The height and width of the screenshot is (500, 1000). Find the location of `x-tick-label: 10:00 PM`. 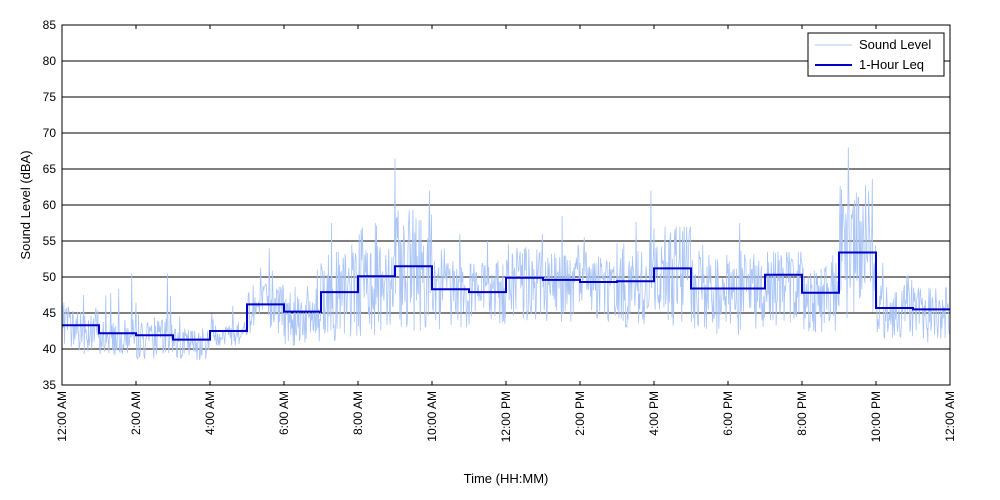

x-tick-label: 10:00 PM is located at coordinates (876, 416).